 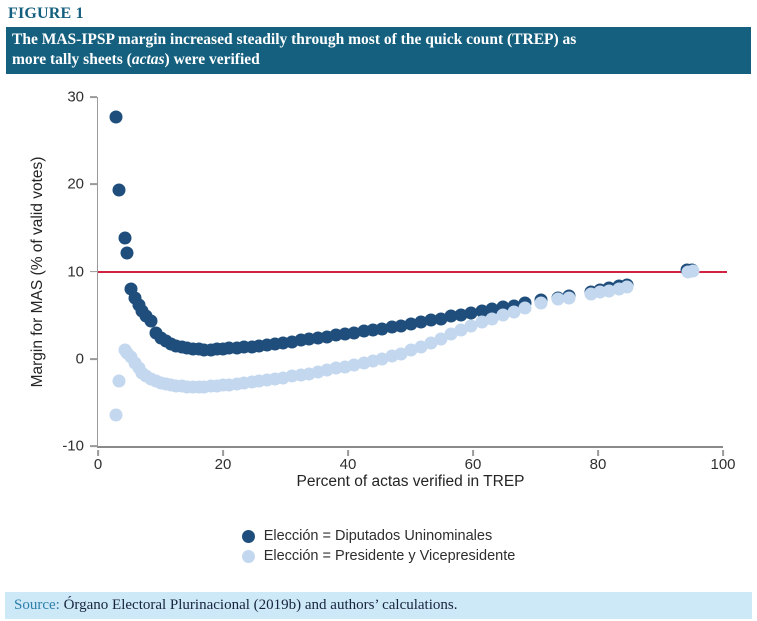 I want to click on source-label: Source:, so click(x=37, y=605).